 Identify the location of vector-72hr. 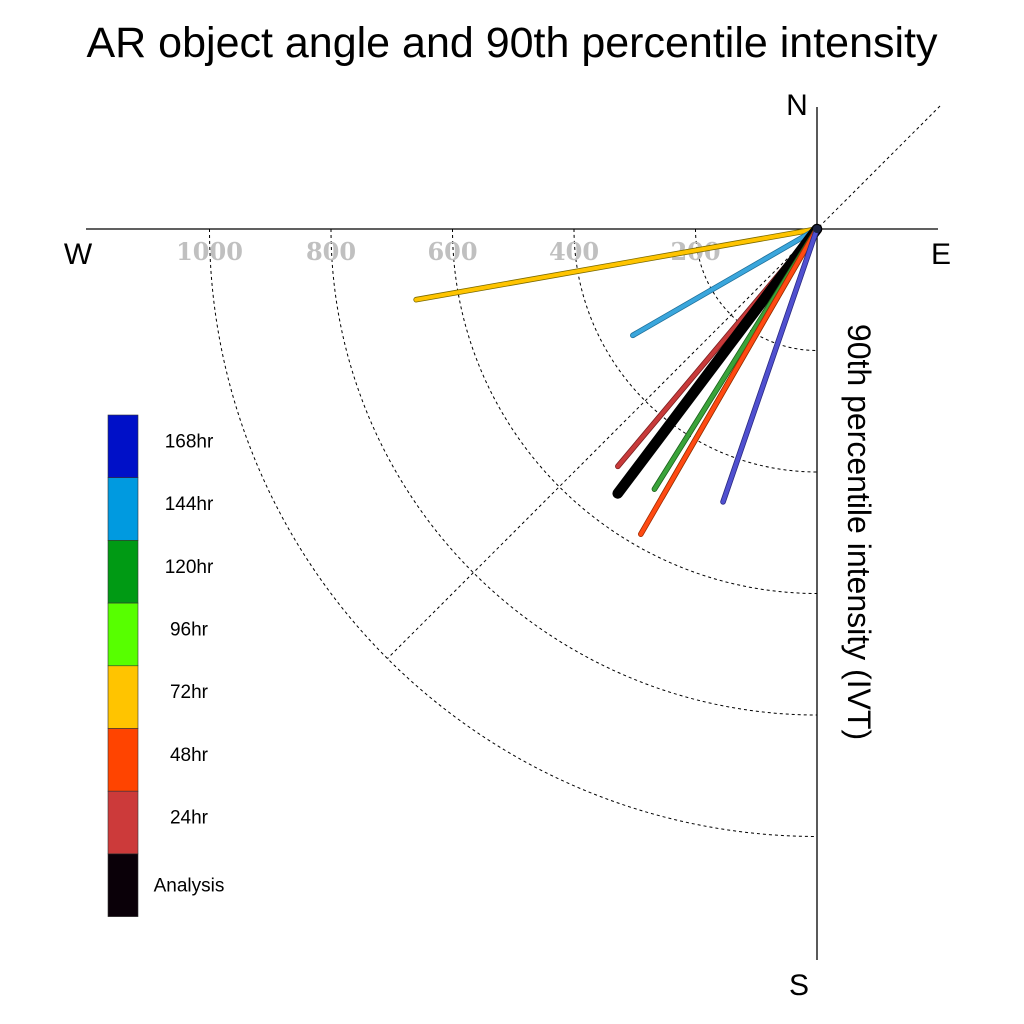
(616, 264).